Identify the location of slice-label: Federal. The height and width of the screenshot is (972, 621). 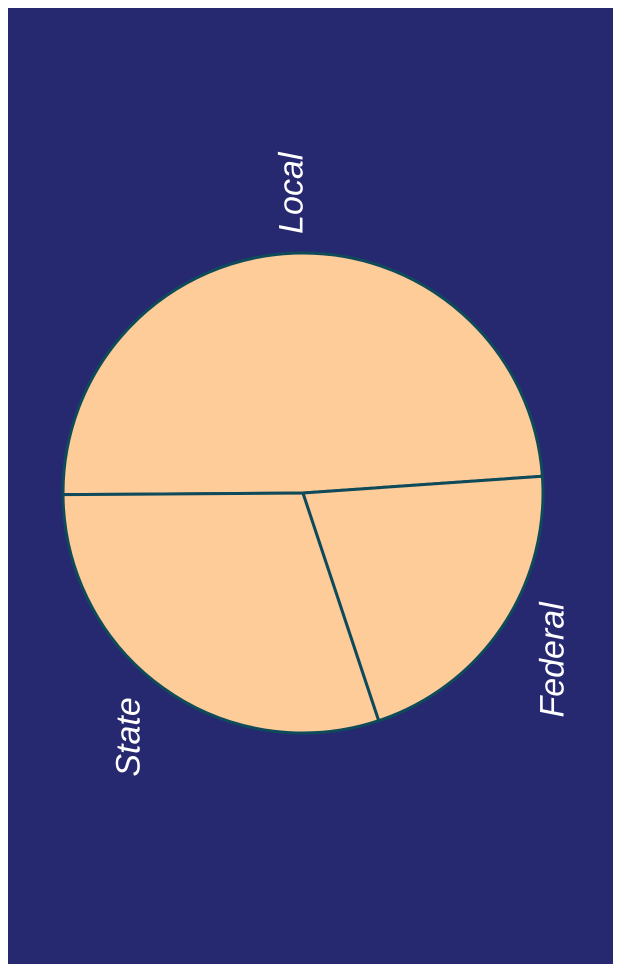
(552, 659).